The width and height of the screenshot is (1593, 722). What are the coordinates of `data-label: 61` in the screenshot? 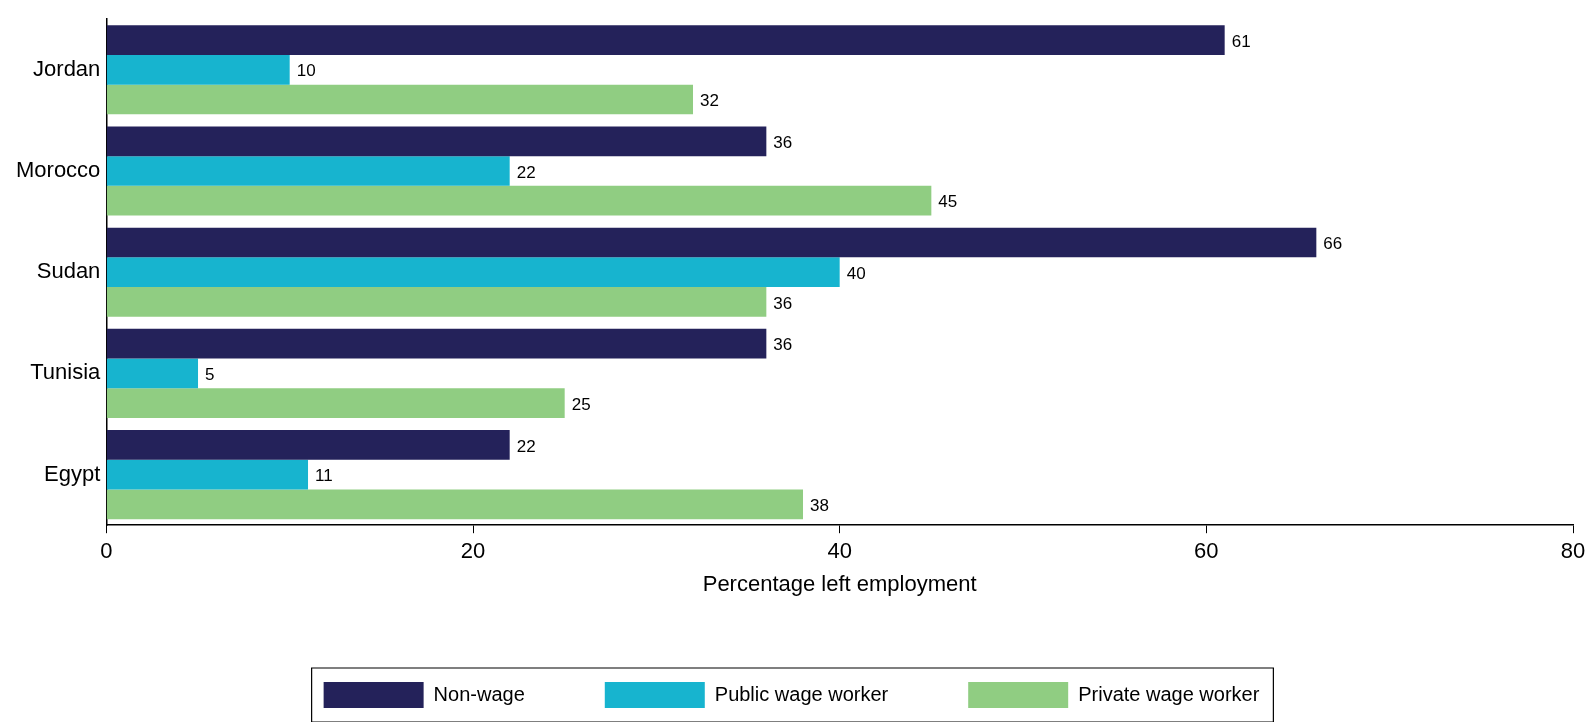 It's located at (1241, 41).